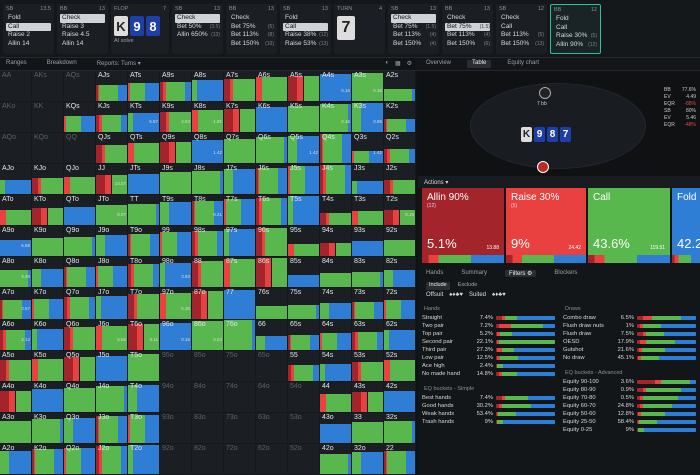 This screenshot has width=700, height=475. I want to click on hand-cell: K3s 0.96, so click(368, 118).